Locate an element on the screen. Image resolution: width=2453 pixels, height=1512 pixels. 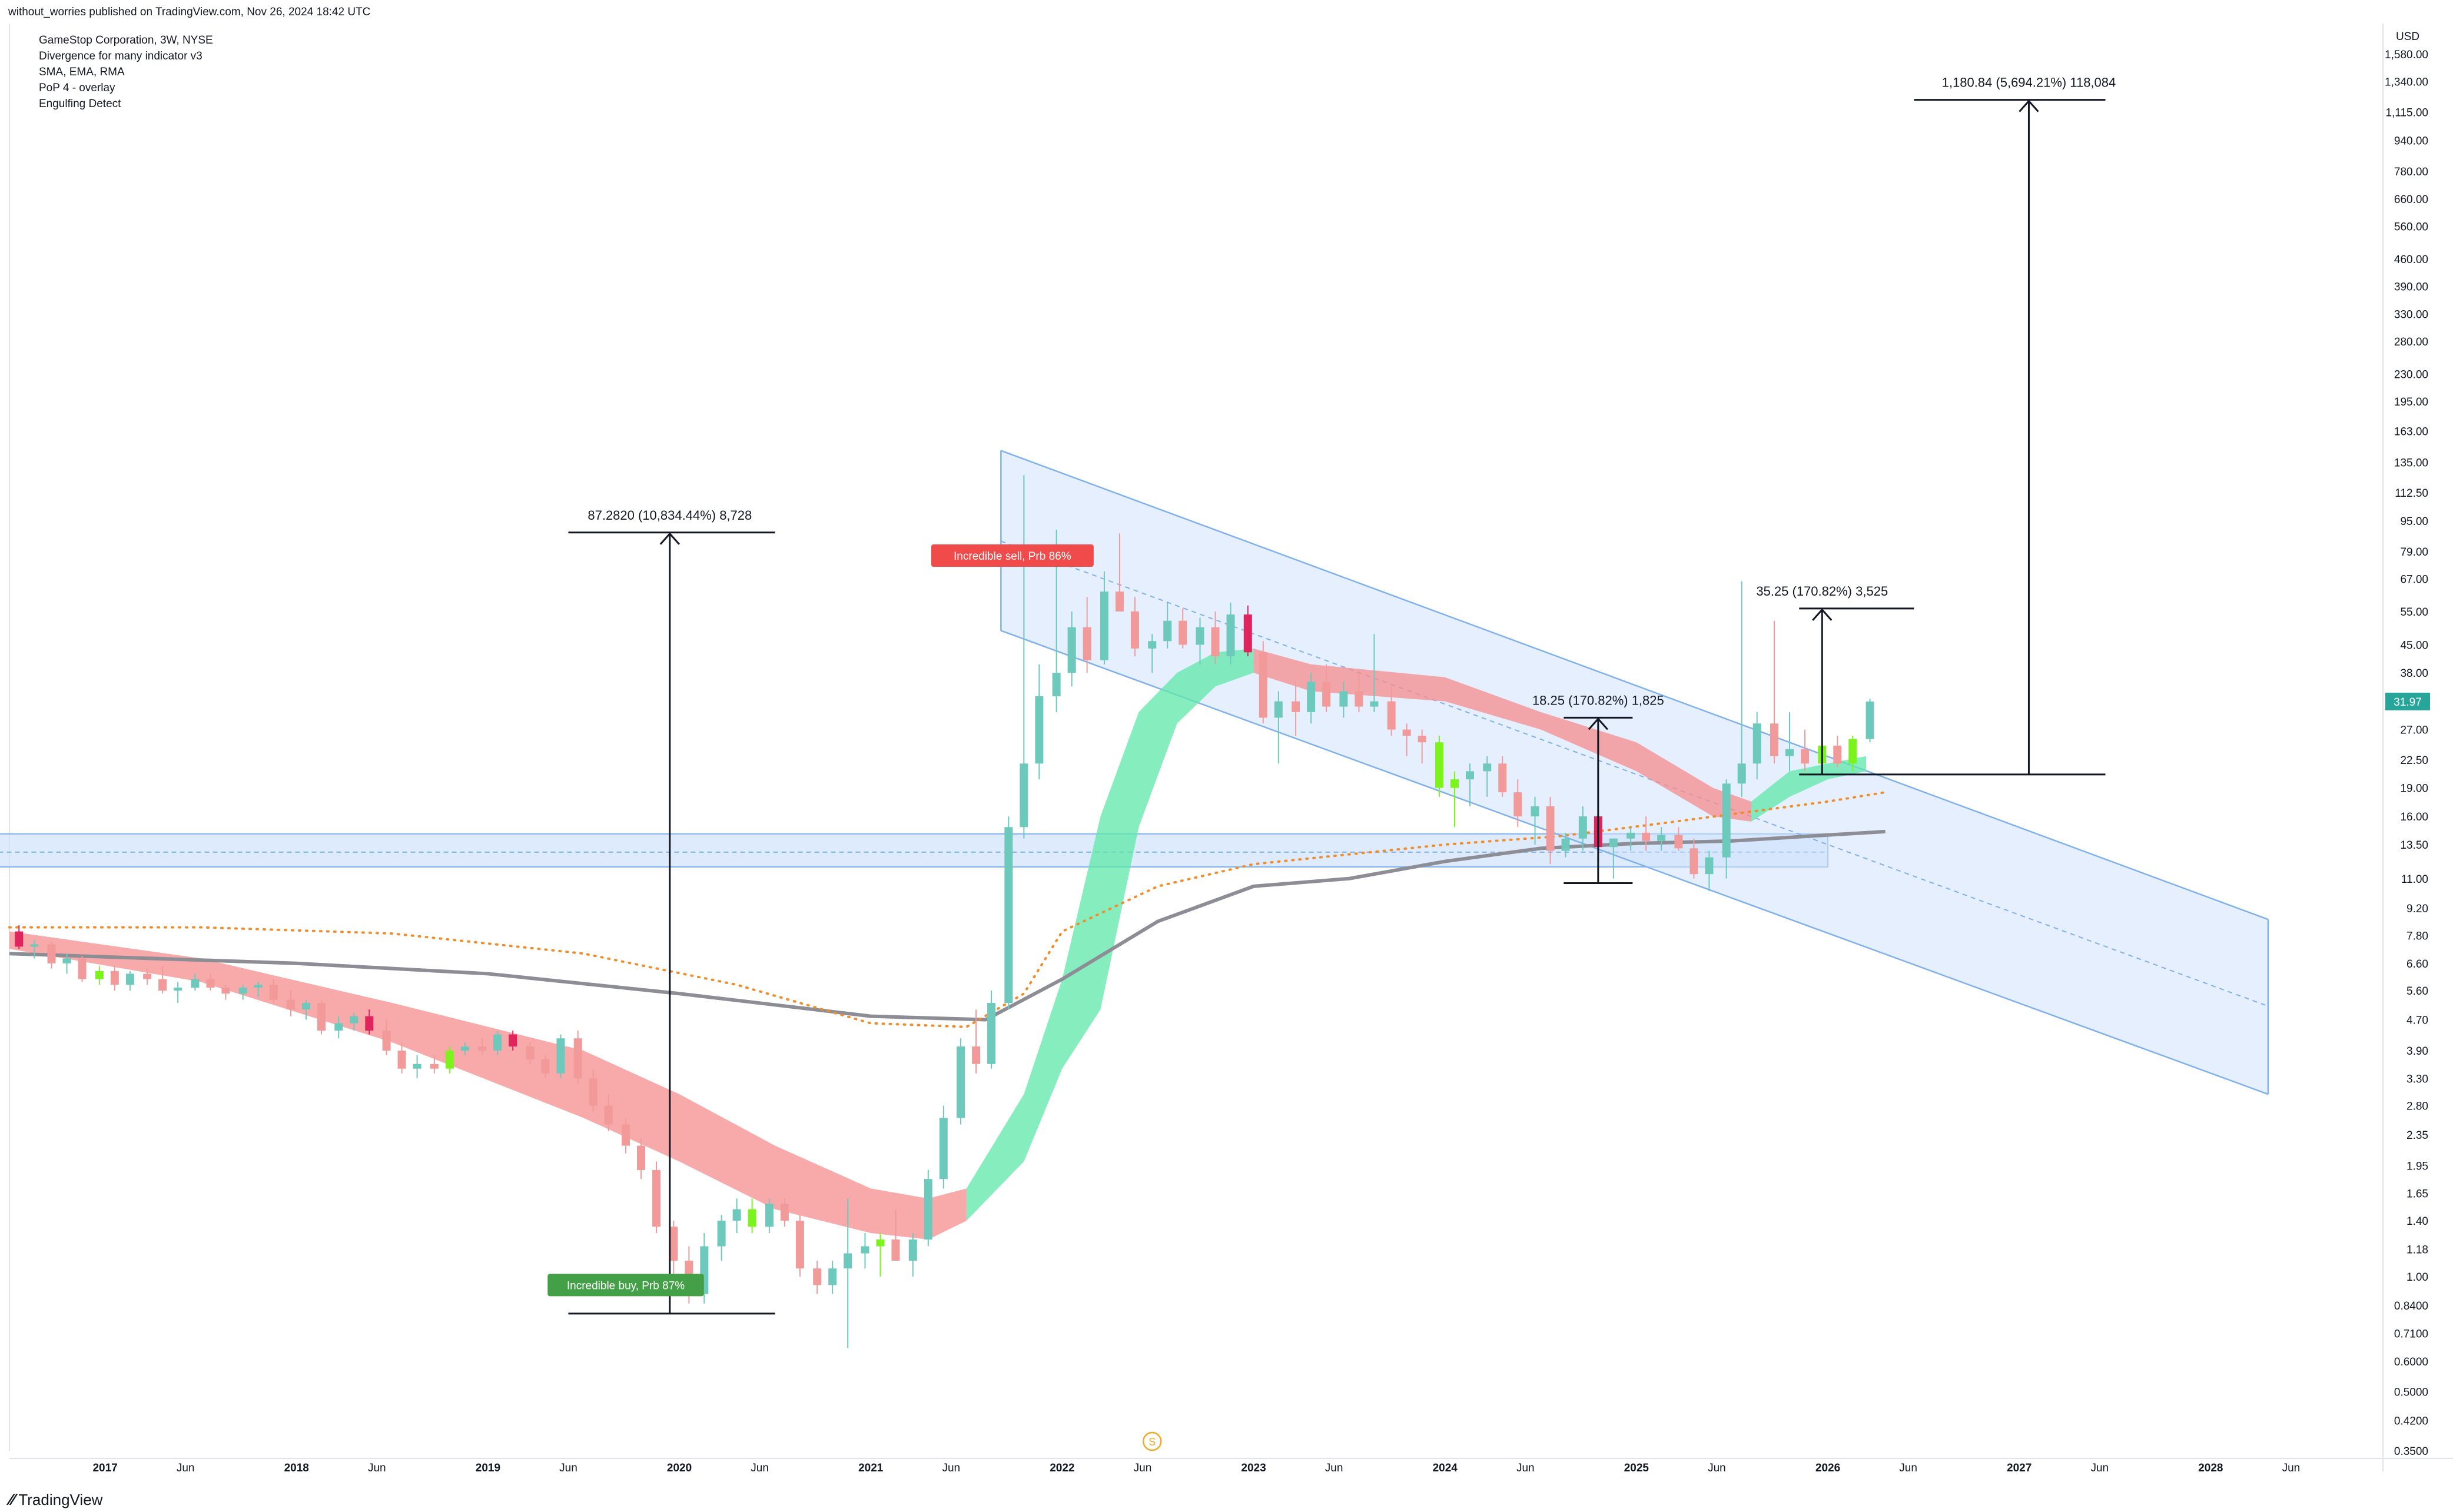
ema-dotted-line is located at coordinates (947, 910).